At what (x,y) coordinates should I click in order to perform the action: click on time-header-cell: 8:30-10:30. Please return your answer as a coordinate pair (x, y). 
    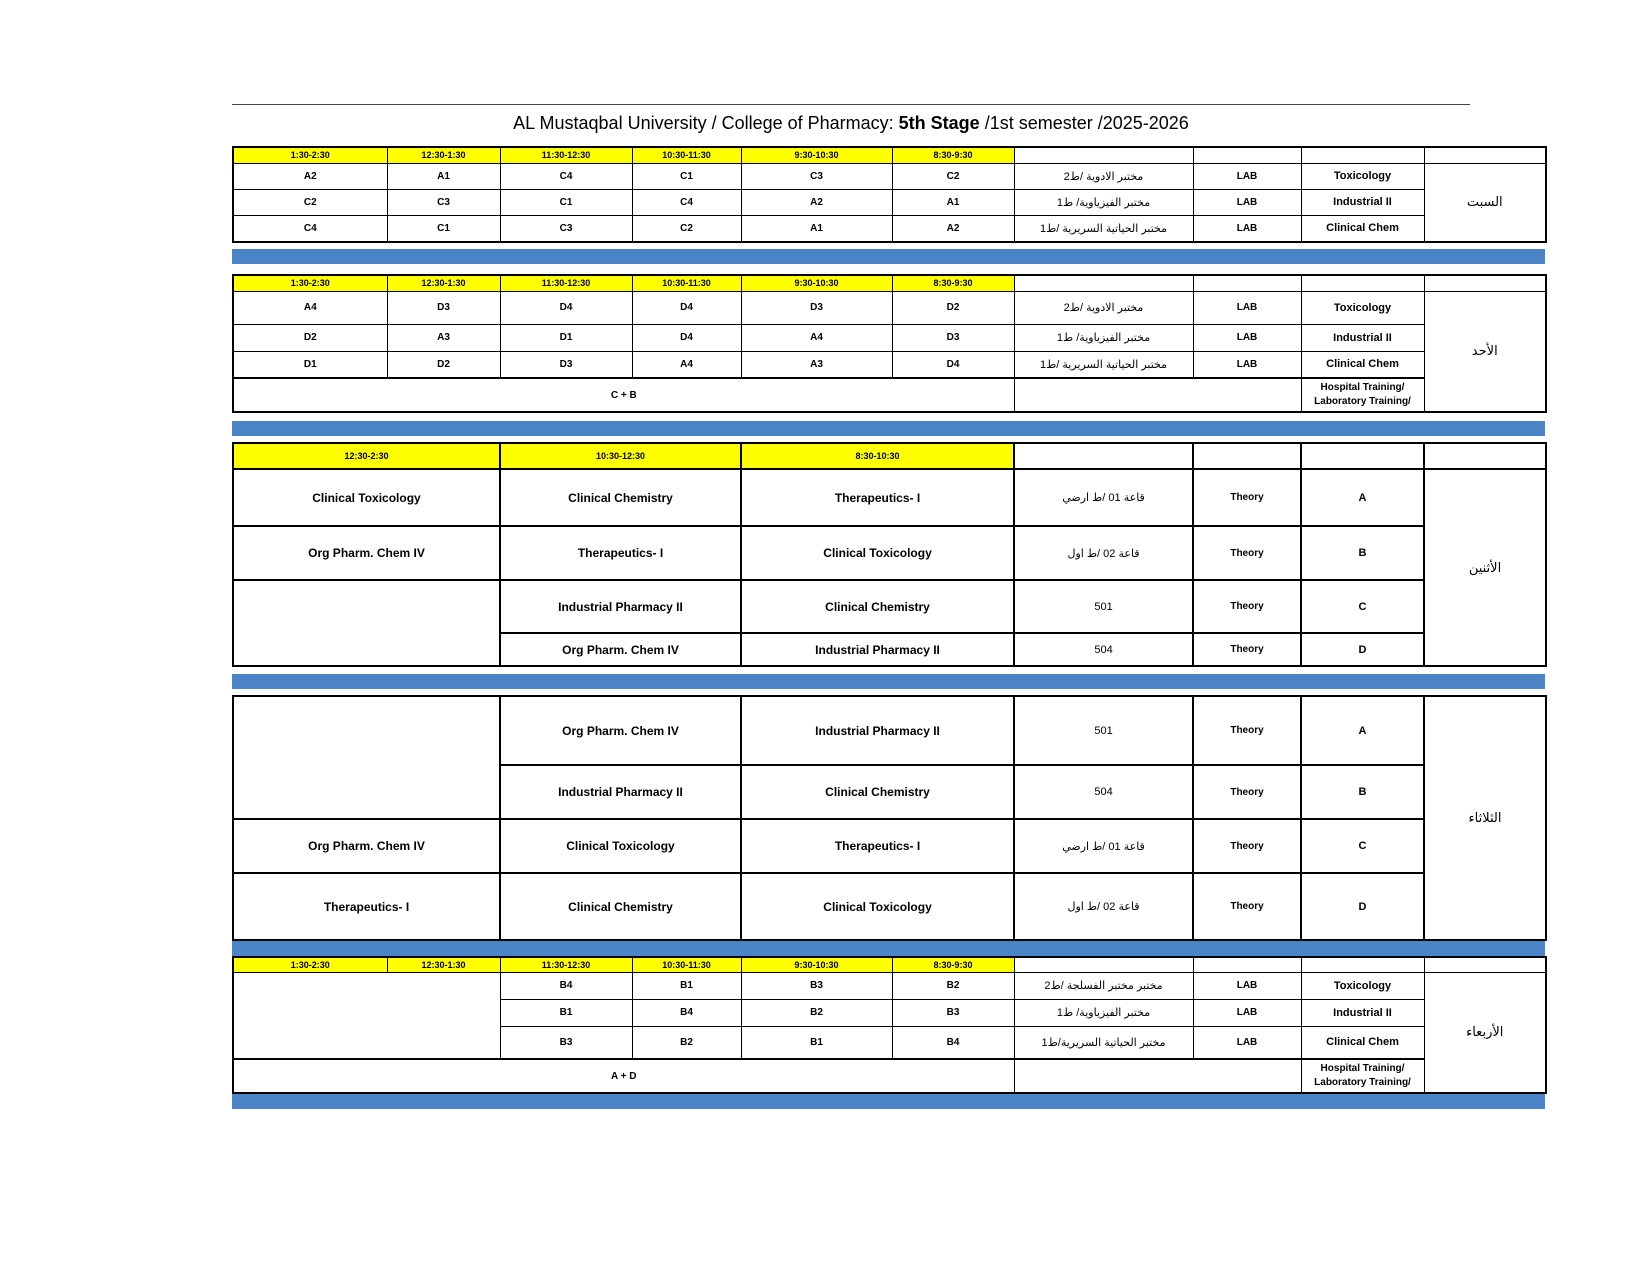
    Looking at the image, I should click on (878, 456).